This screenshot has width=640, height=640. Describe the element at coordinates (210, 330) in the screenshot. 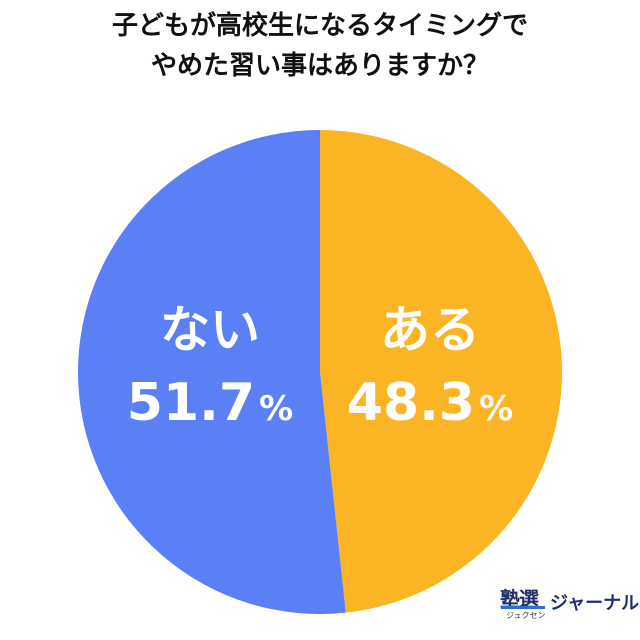

I see `slice-label-1: ない` at that location.